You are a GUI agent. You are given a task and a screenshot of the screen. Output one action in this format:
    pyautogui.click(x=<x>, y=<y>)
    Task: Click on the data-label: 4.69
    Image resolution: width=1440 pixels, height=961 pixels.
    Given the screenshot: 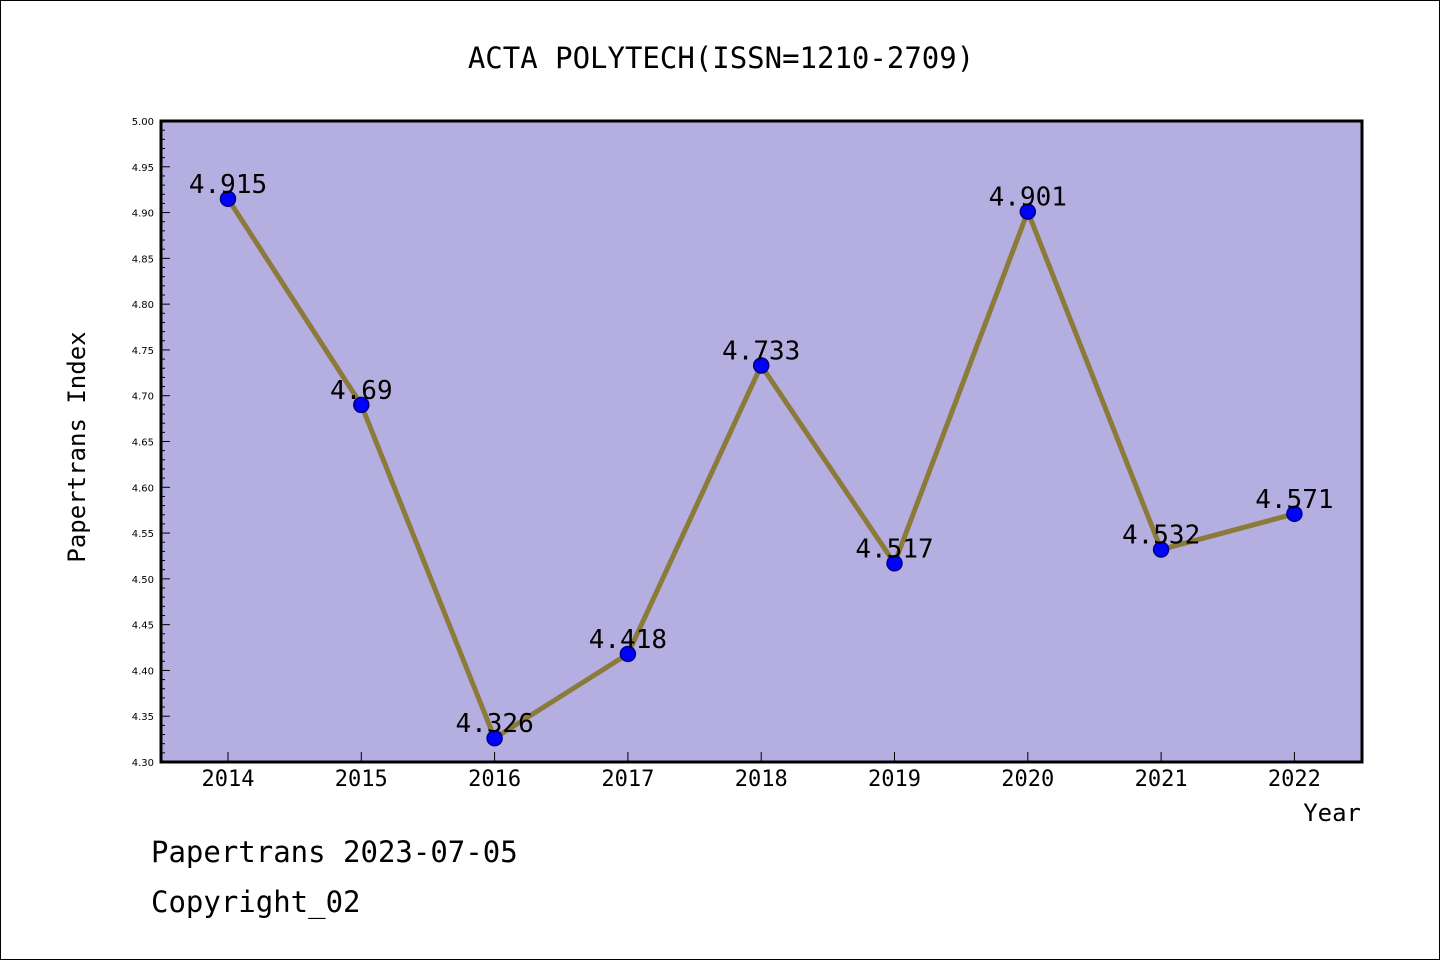 What is the action you would take?
    pyautogui.click(x=361, y=391)
    